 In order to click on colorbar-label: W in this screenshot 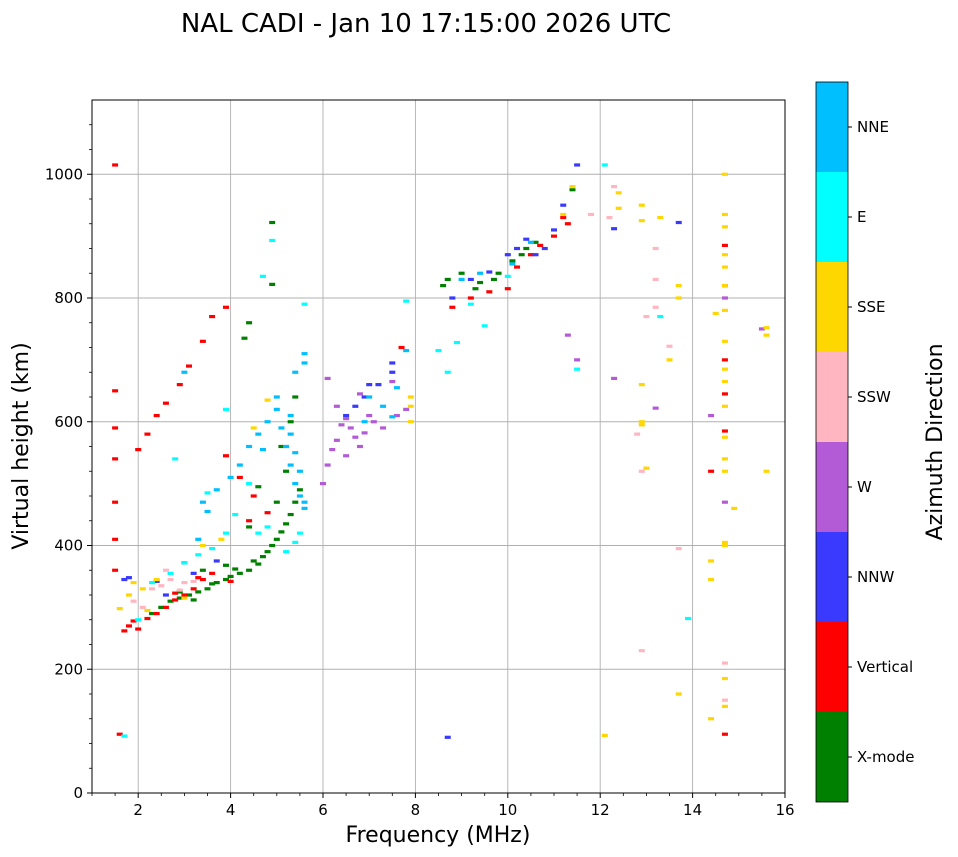, I will do `click(864, 487)`.